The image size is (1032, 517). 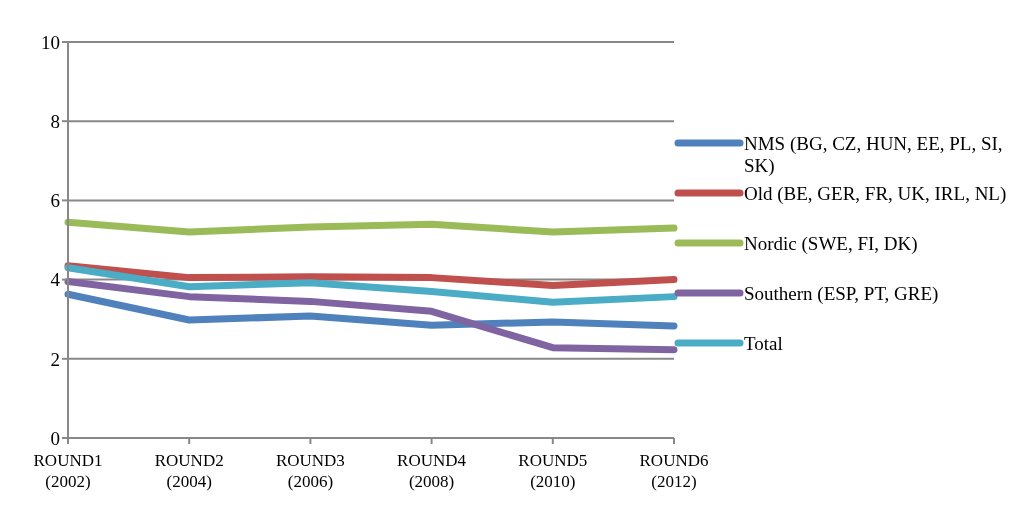 What do you see at coordinates (55, 201) in the screenshot?
I see `y-tick-label: 6` at bounding box center [55, 201].